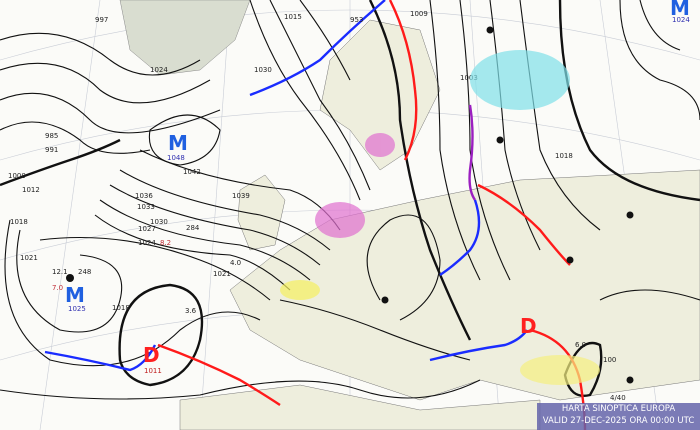 This screenshot has width=700, height=430. I want to click on station-temp: 7.0, so click(57, 288).